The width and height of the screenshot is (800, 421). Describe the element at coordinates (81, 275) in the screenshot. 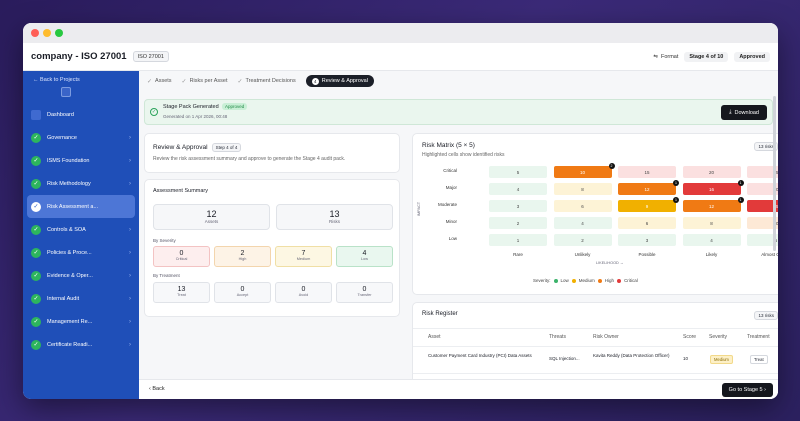

I see `sidebar-item-evidence: ✓ Evidence & Oper... ›` at that location.